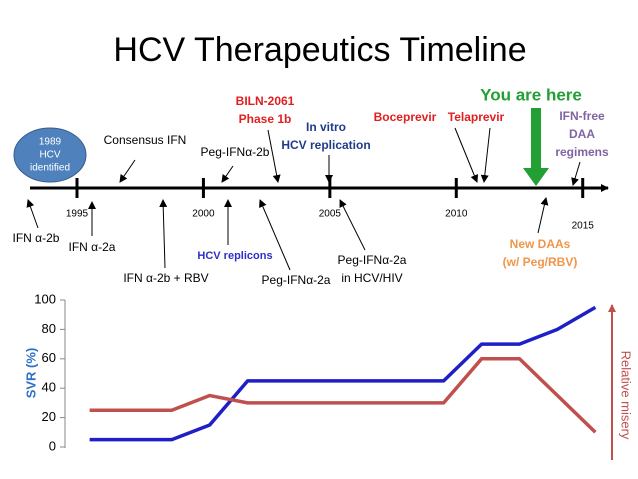  Describe the element at coordinates (582, 116) in the screenshot. I see `event-label: IFN-free` at that location.